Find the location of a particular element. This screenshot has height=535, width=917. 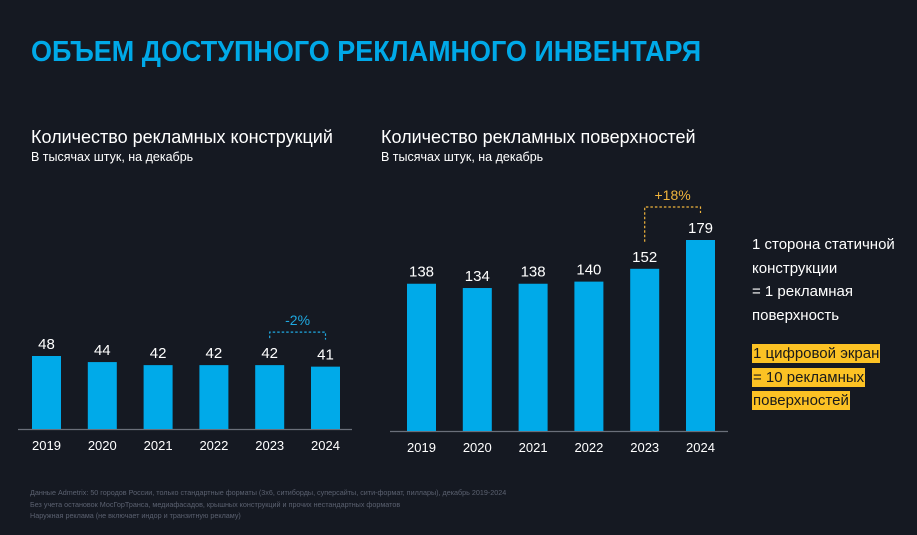

bar-chart-constructions: 48 2019 44 2020 42 2021 42 2022 42 2023 41 2024 -2% is located at coordinates (185, 382).